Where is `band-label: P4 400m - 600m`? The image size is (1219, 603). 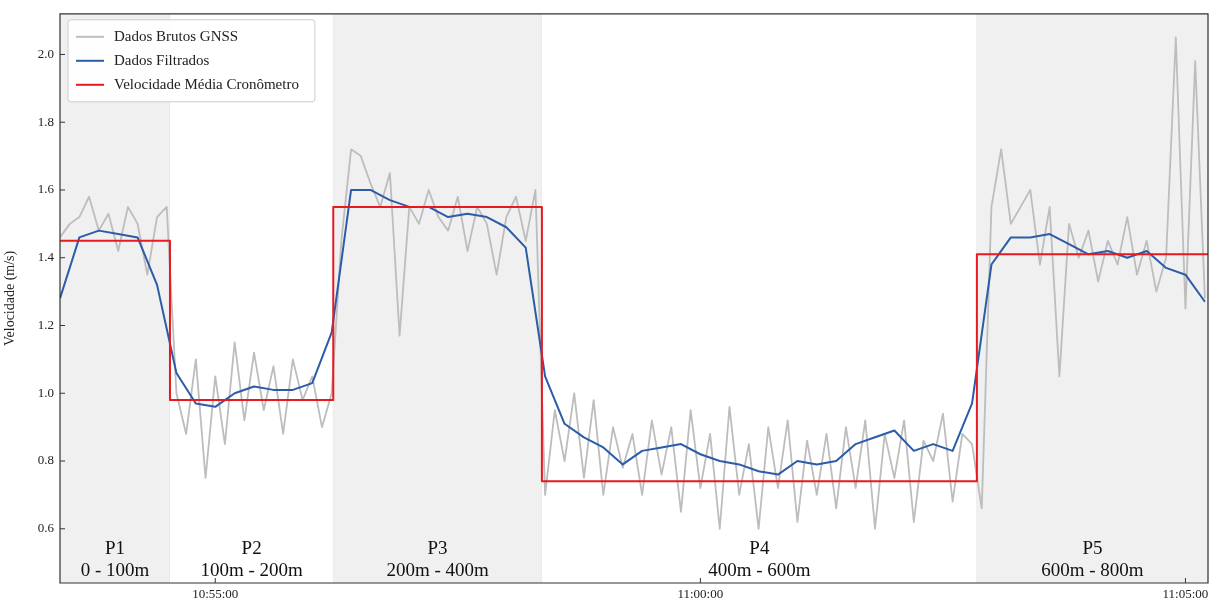 band-label: P4 400m - 600m is located at coordinates (759, 558).